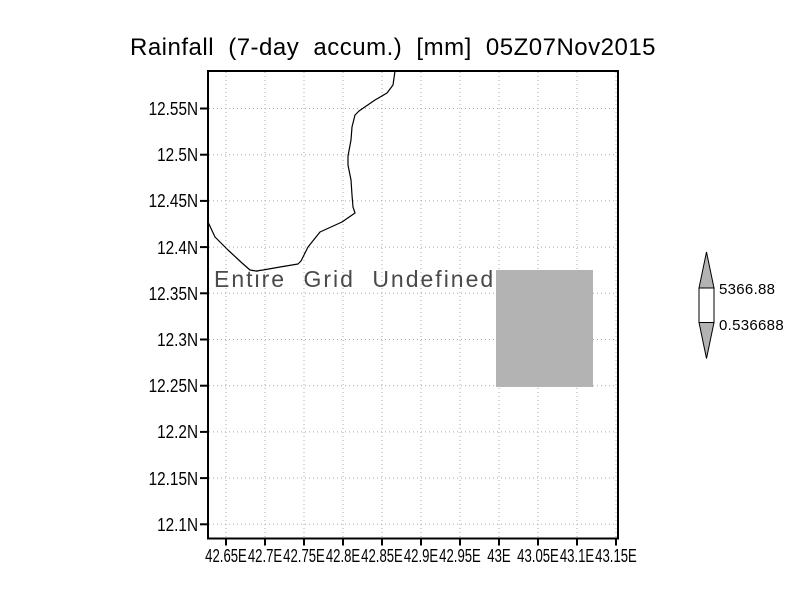 The image size is (792, 612). I want to click on y-tick-label: 12.5N, so click(177, 155).